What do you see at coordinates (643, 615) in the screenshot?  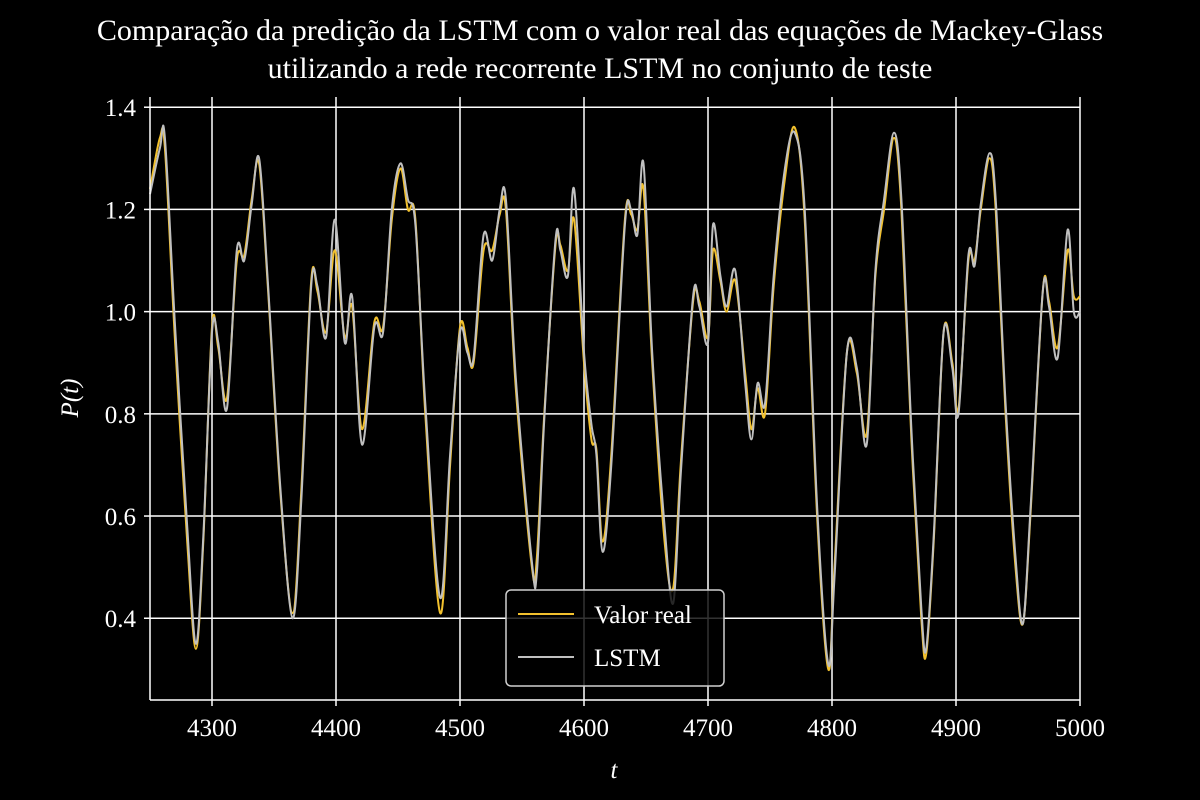 I see `legend-label-valor-real: Valor real` at bounding box center [643, 615].